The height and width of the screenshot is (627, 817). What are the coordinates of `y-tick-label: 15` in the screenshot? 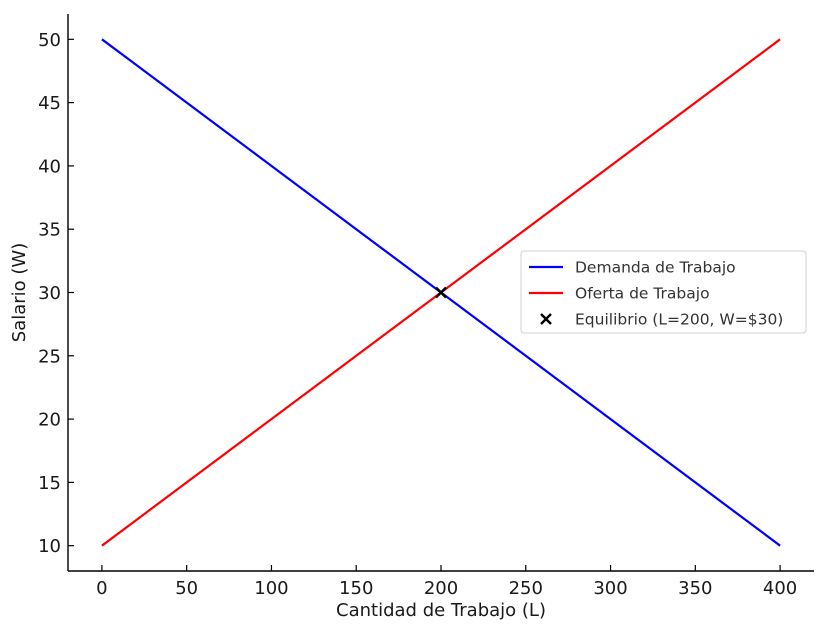 It's located at (49, 483).